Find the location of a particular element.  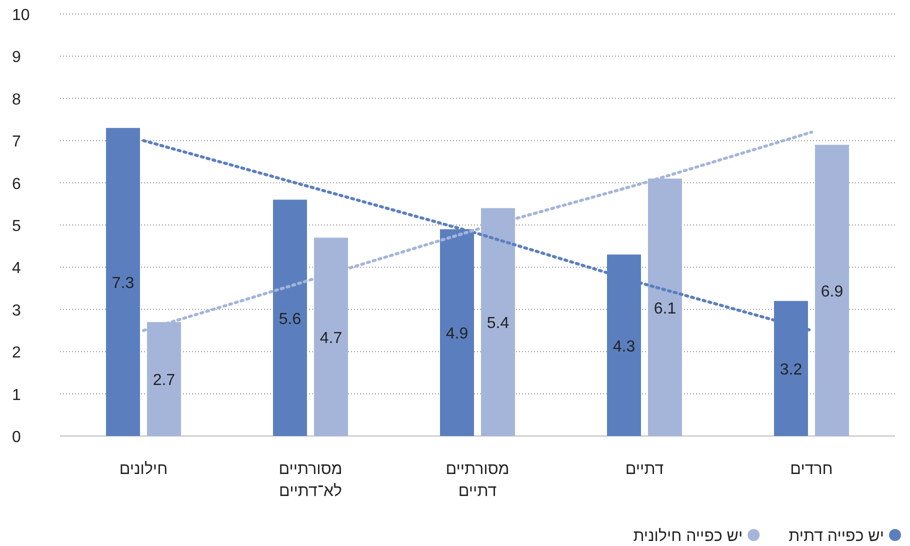

y-tick-label: 6 is located at coordinates (16, 184).